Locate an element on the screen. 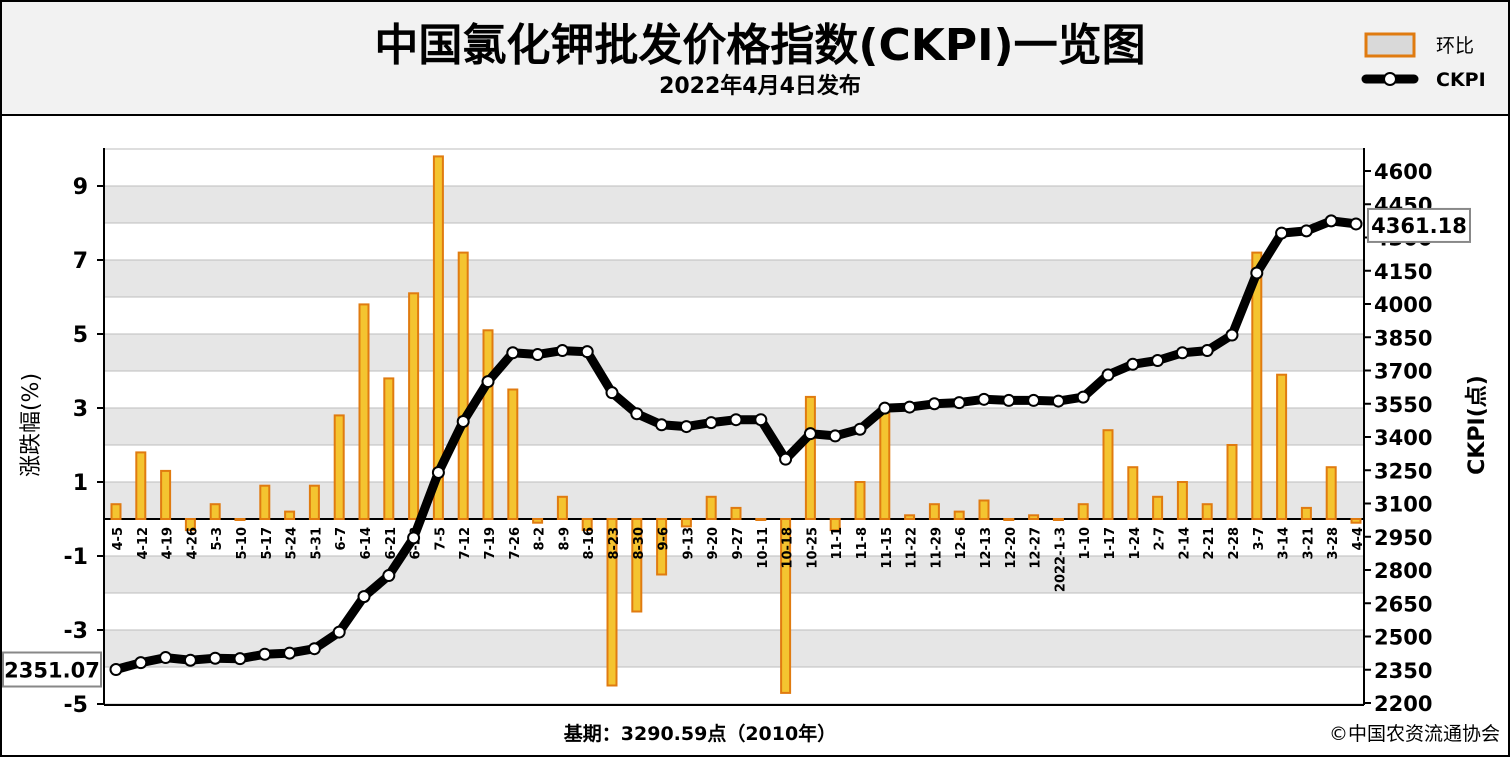  x-tick-label: 9-20 is located at coordinates (713, 543).